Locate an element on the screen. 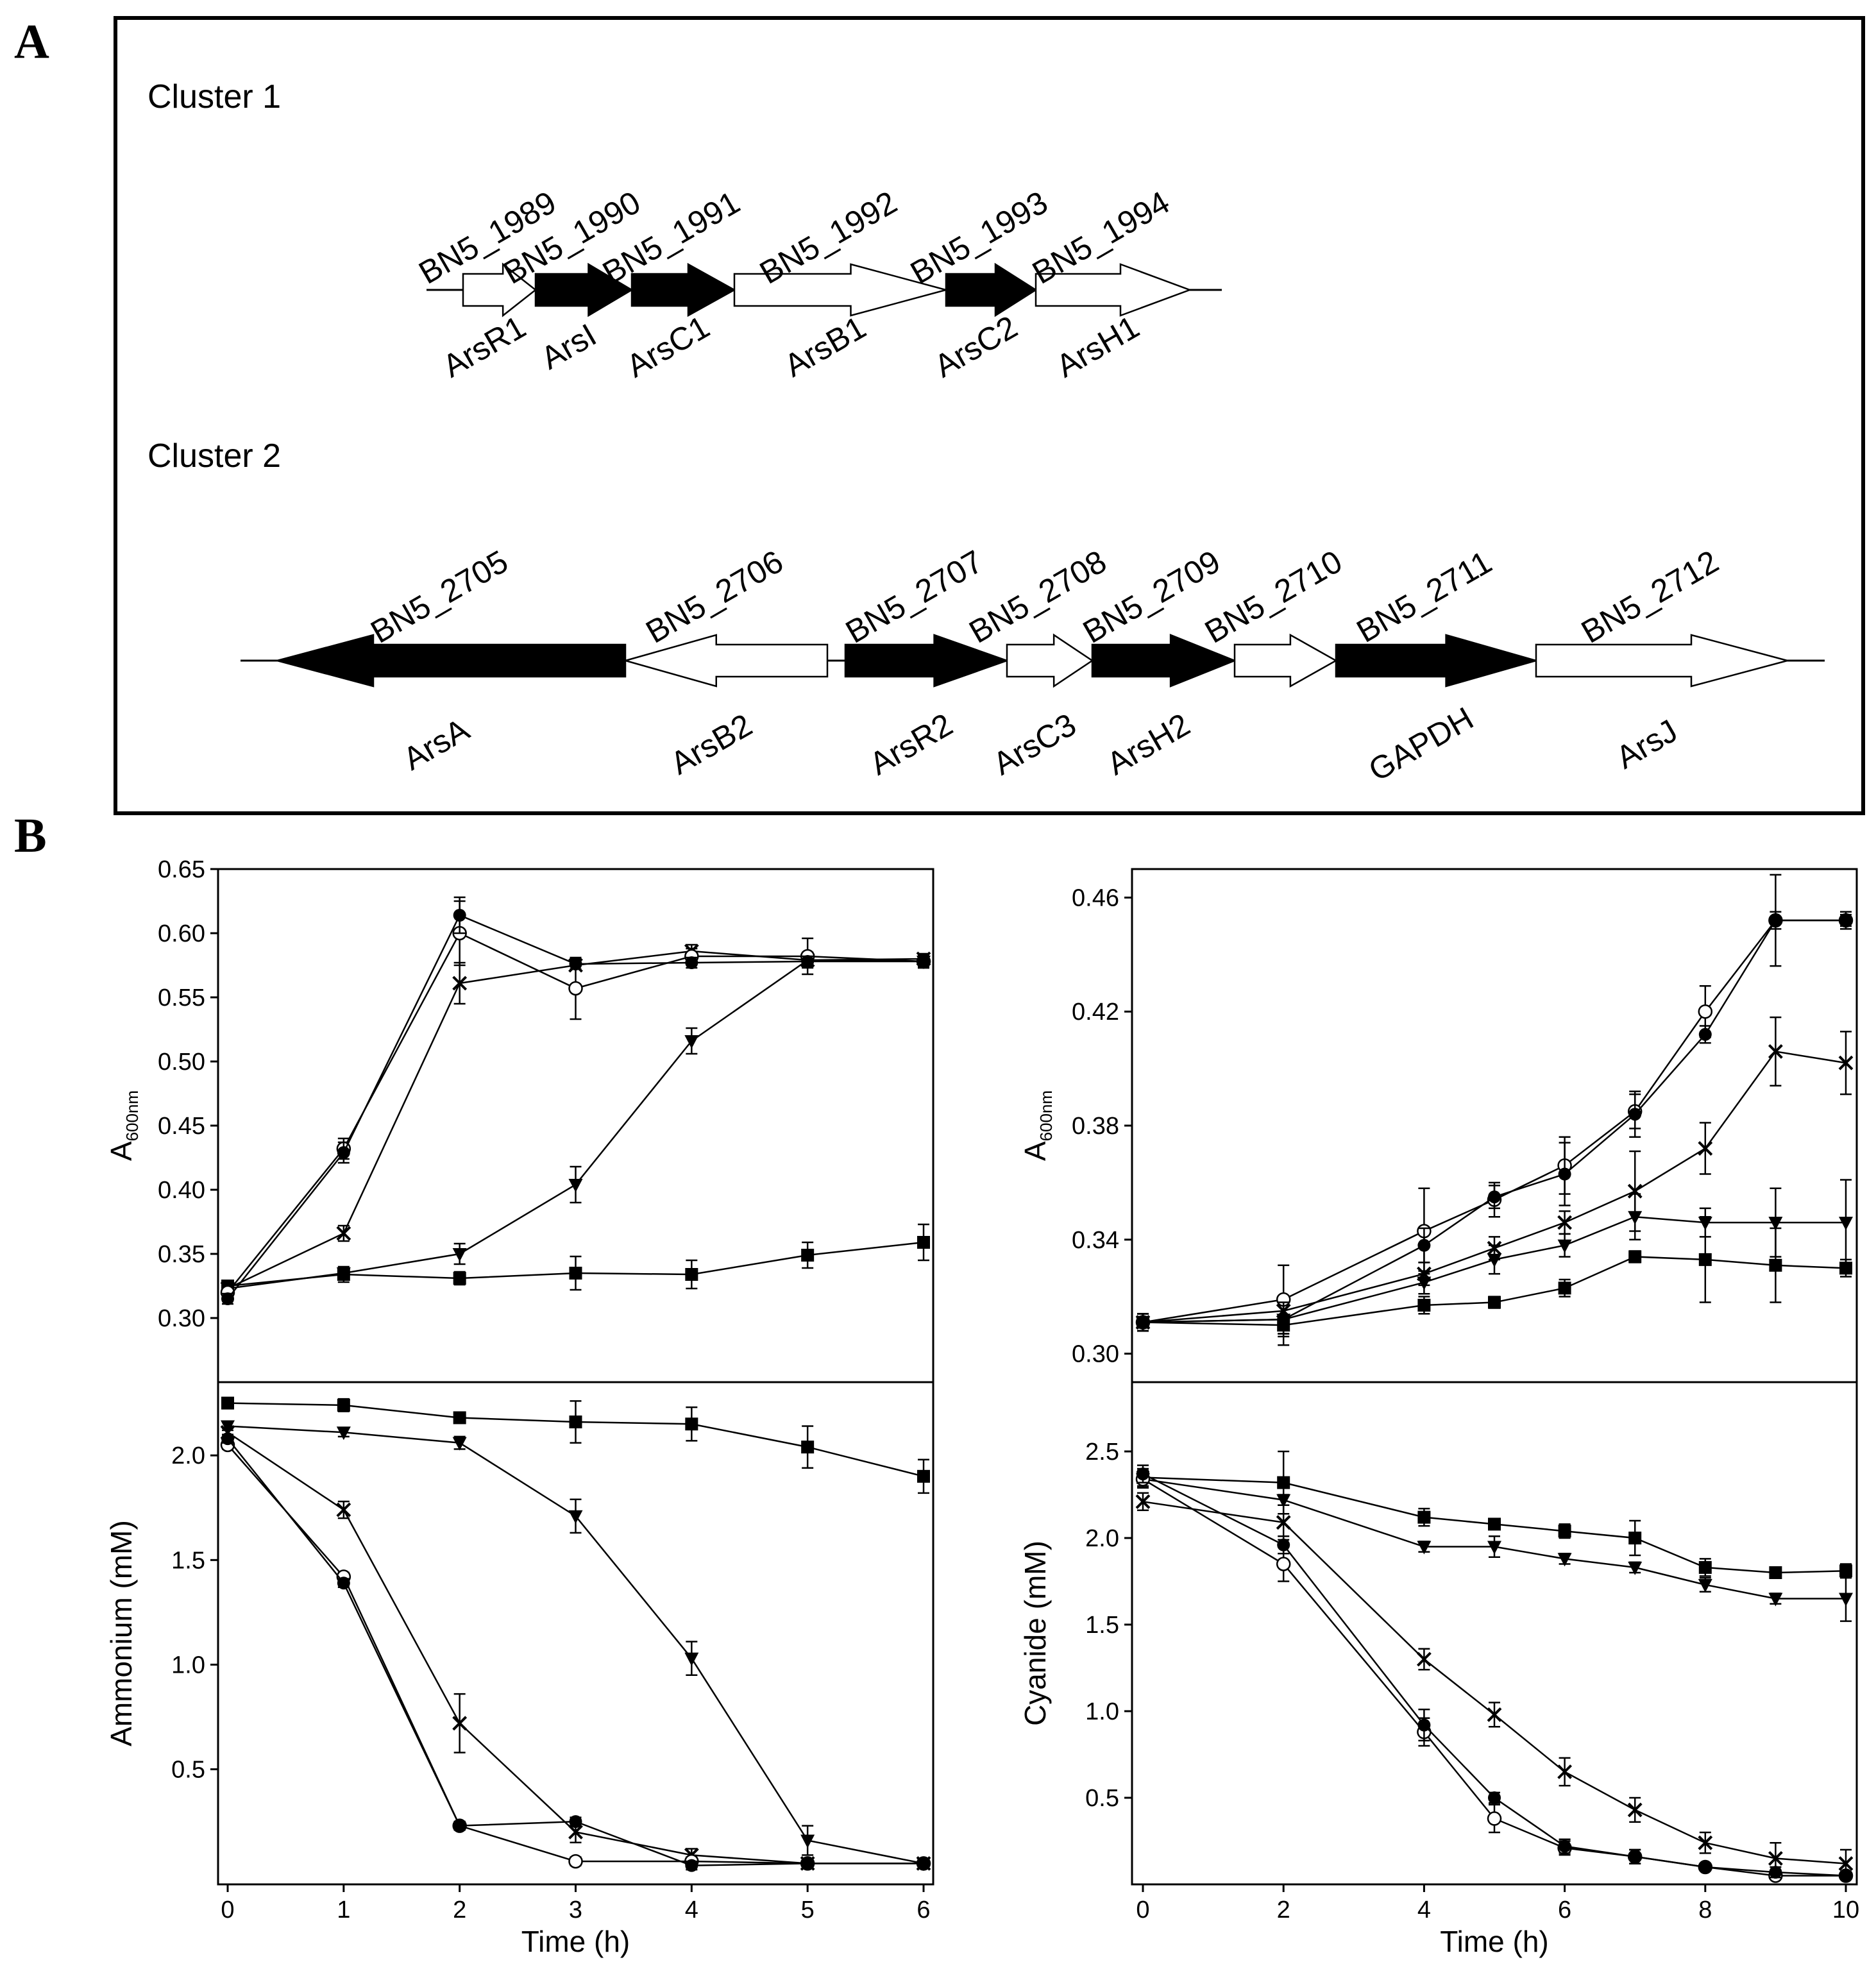  plot-left-bottom: 0.5 1.0 1.5 2.0 Ammonium (mM) 0 1 2 3 4 5 6 Time (h) is located at coordinates (519, 1670).